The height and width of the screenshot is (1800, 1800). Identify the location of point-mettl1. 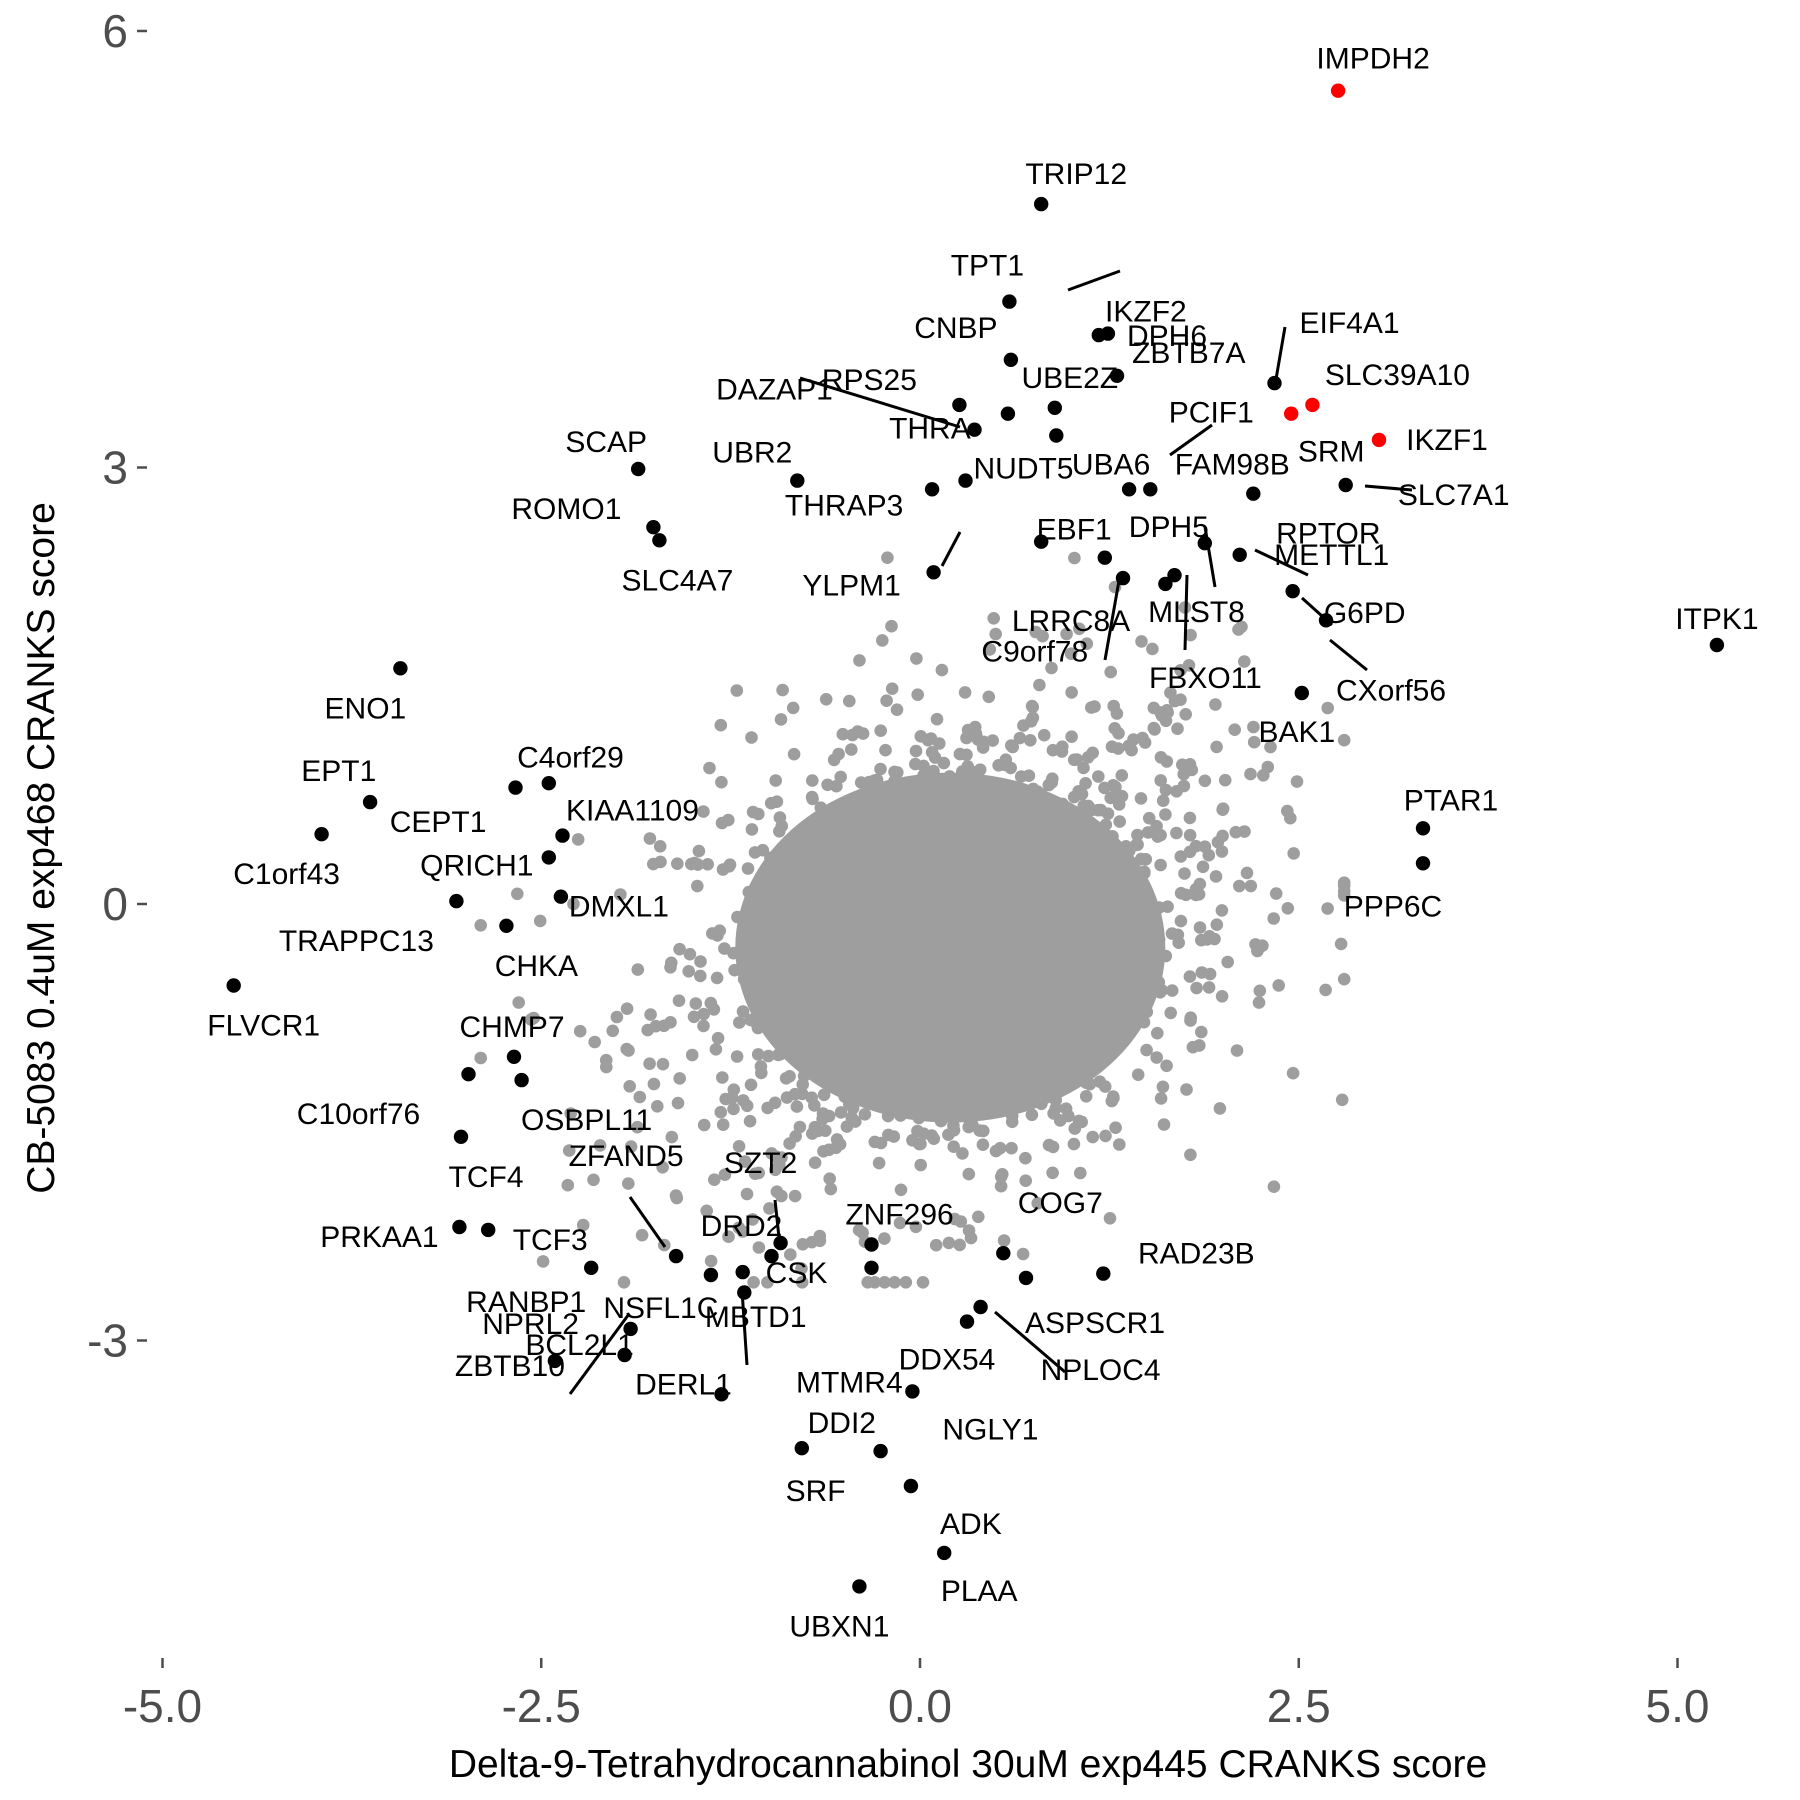
(1239, 554).